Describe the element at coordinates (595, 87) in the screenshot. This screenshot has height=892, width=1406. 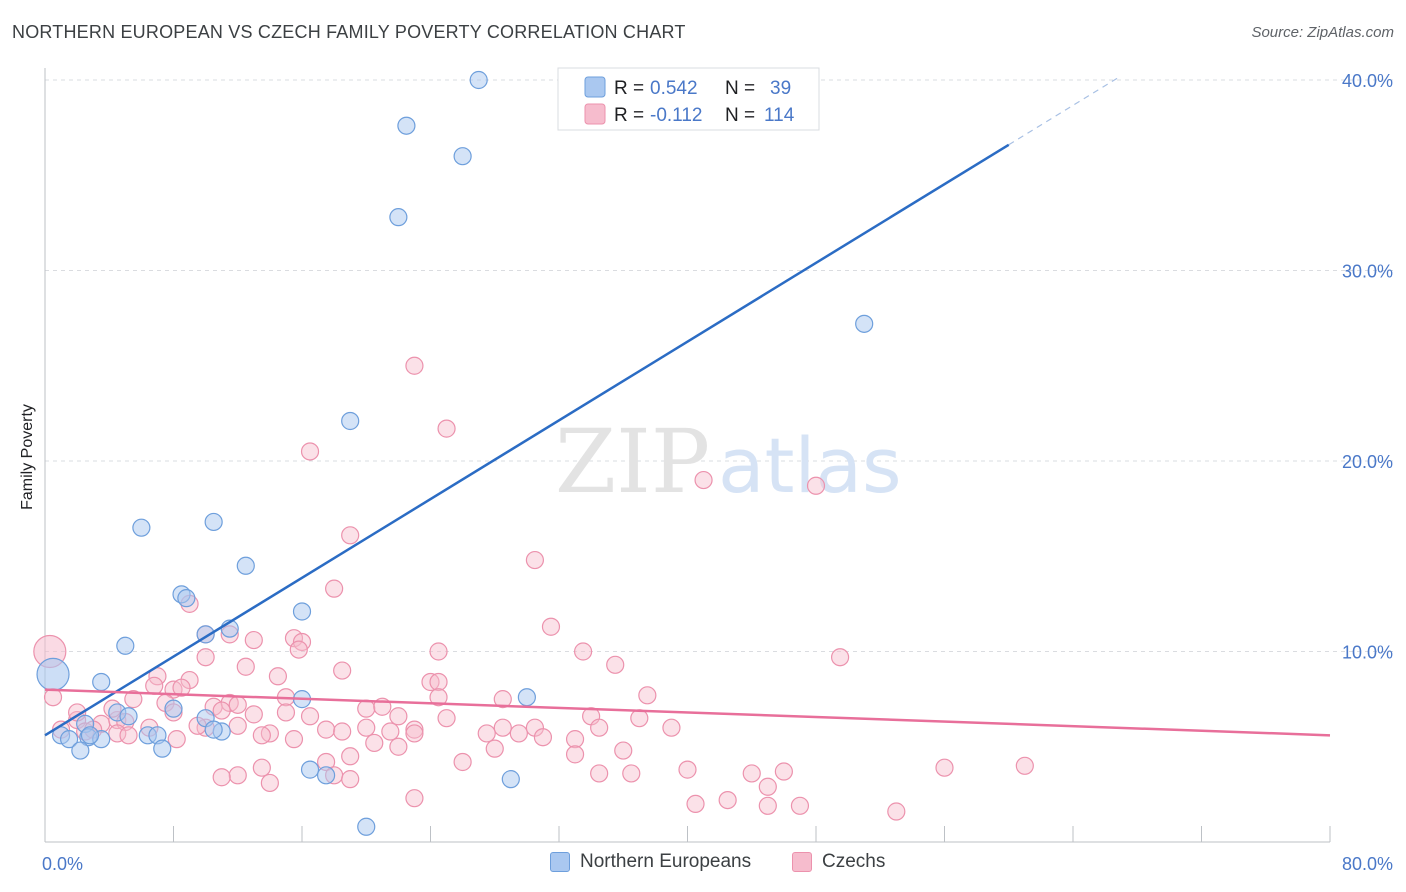
I see `legend-swatch-blue` at that location.